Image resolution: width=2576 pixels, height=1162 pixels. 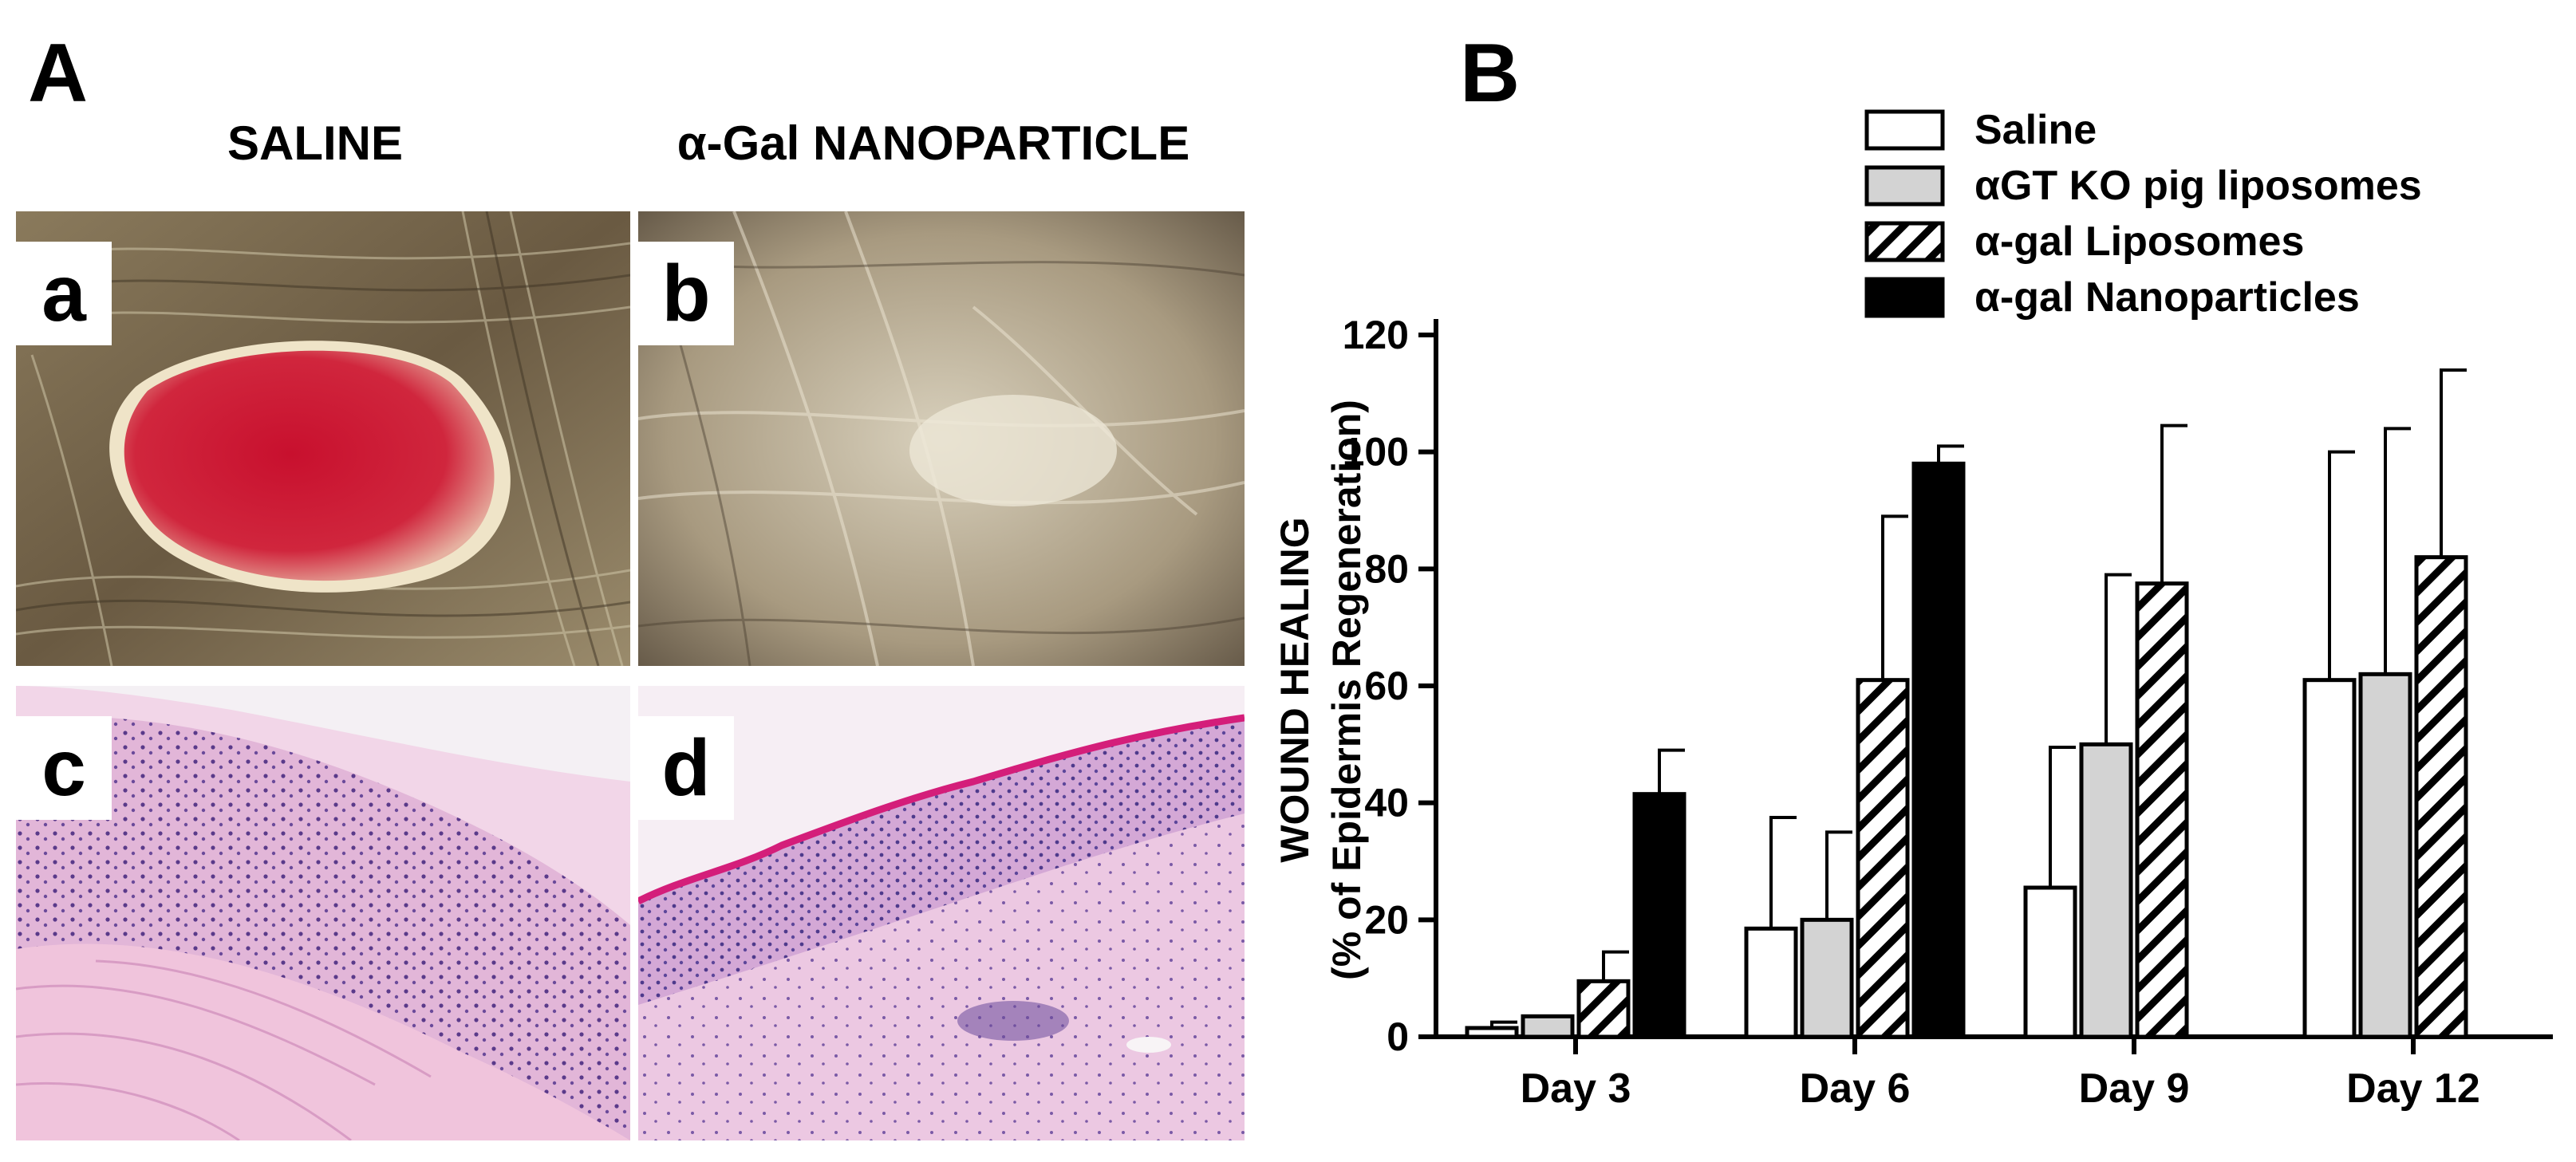 I want to click on y-tick-label: 120, so click(x=1376, y=335).